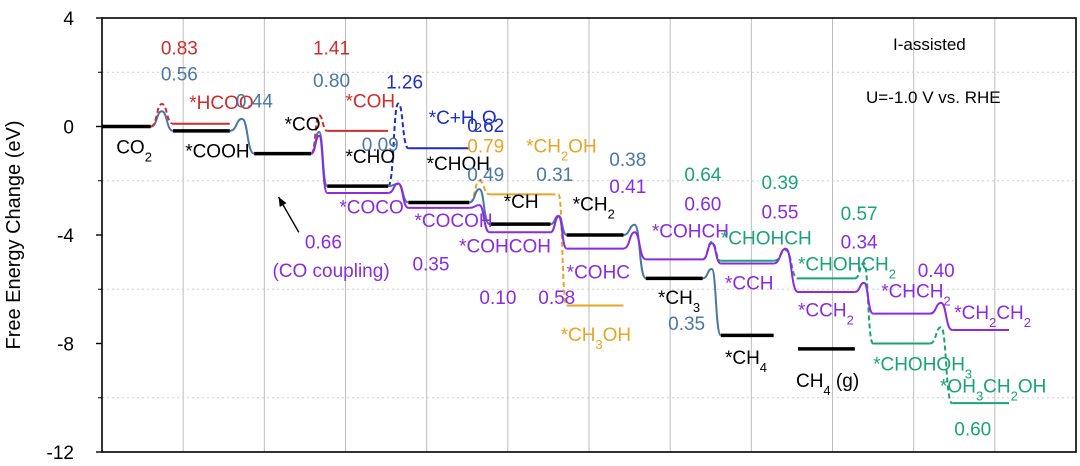 The width and height of the screenshot is (1080, 466). I want to click on barrier-value: 0.10, so click(497, 298).